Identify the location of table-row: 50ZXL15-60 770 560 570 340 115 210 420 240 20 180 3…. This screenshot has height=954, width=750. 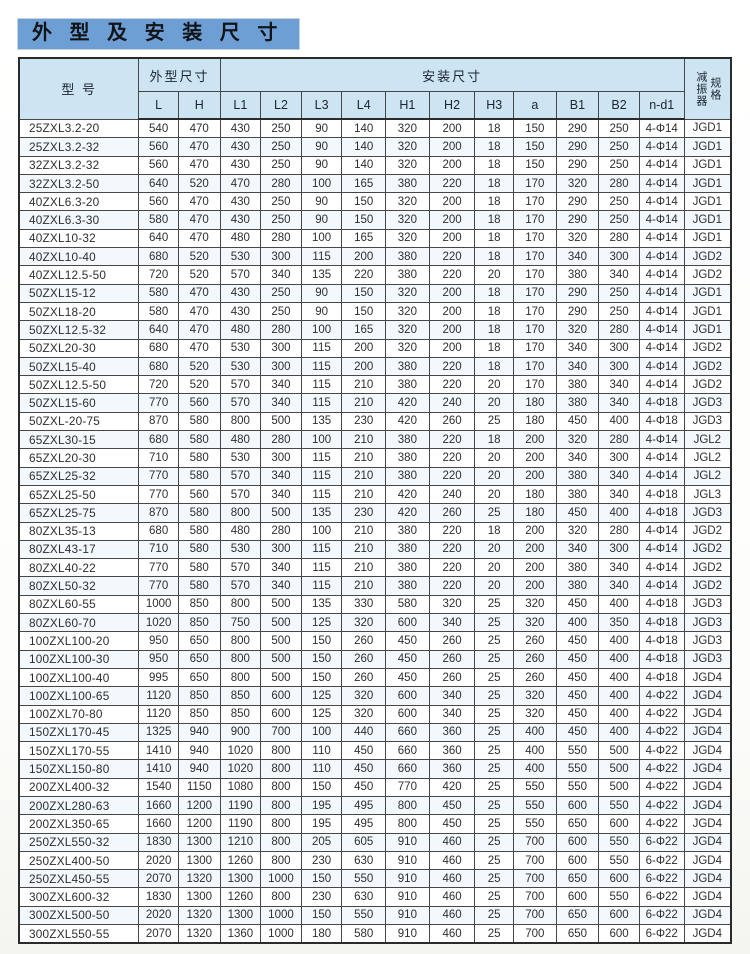
(375, 403).